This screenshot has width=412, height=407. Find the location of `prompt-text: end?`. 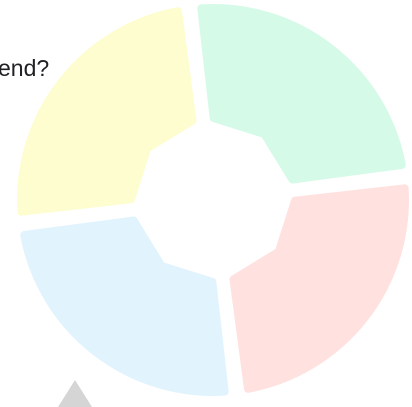

prompt-text: end? is located at coordinates (24, 68).